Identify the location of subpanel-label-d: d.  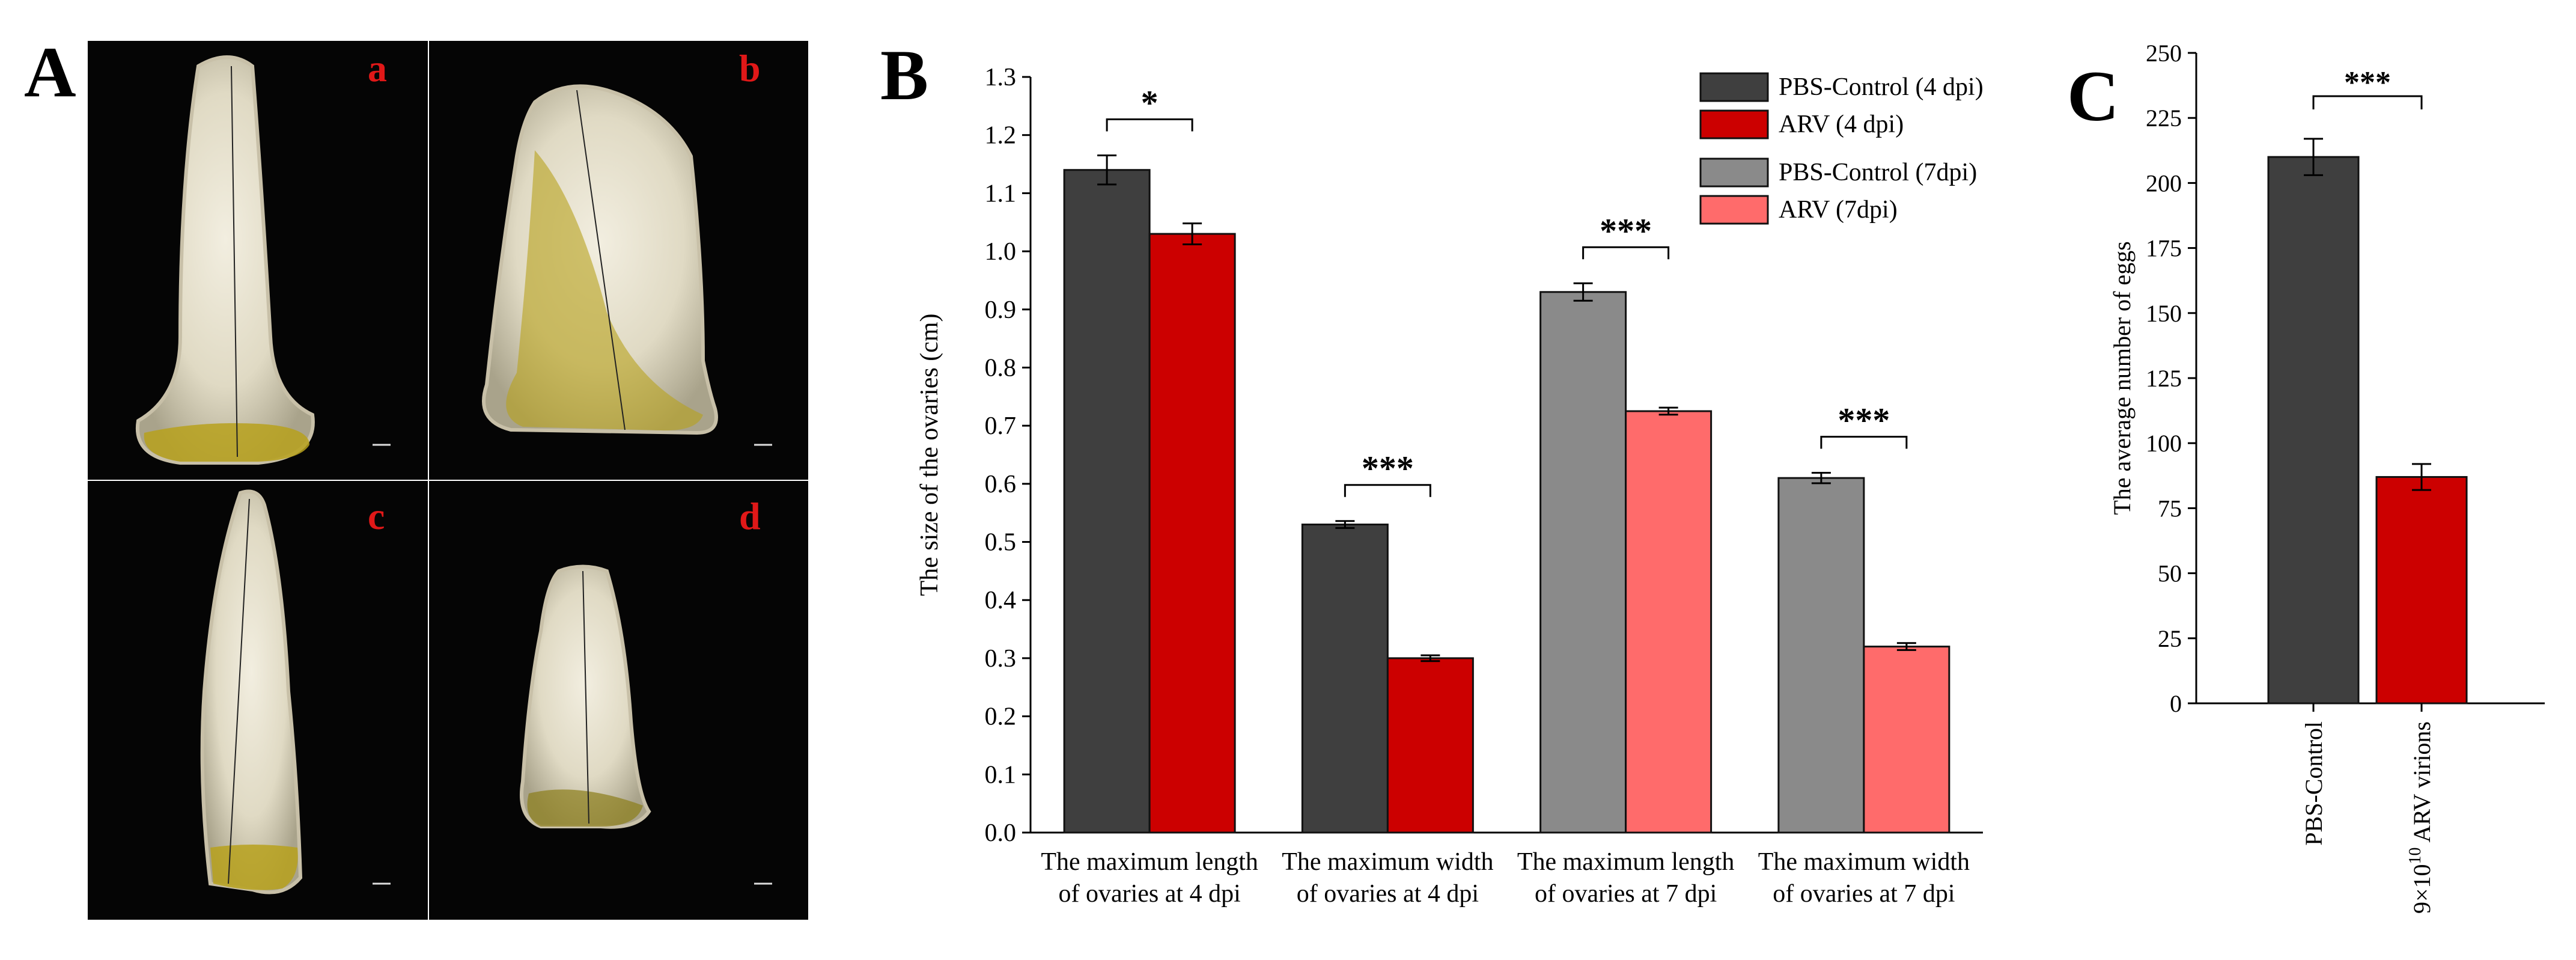
(750, 516).